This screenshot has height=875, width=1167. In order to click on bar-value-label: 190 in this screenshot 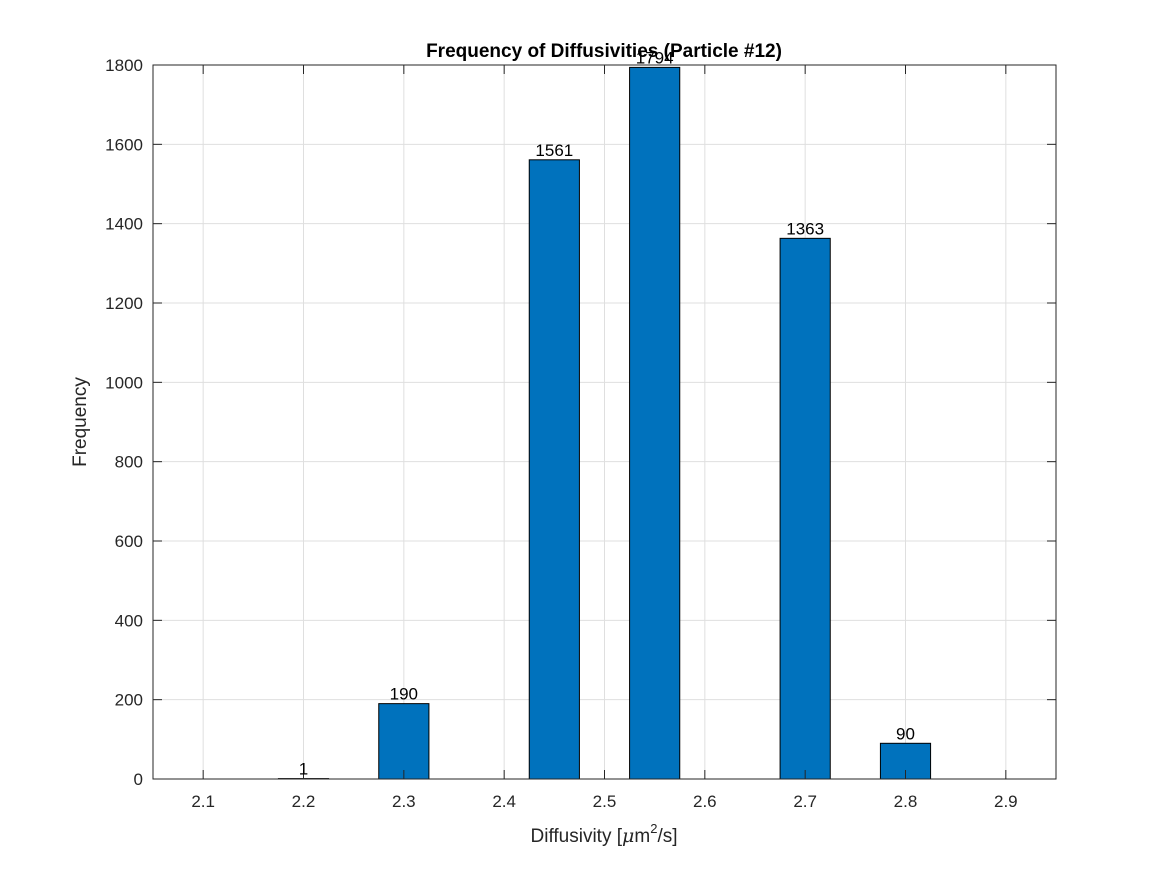, I will do `click(404, 694)`.